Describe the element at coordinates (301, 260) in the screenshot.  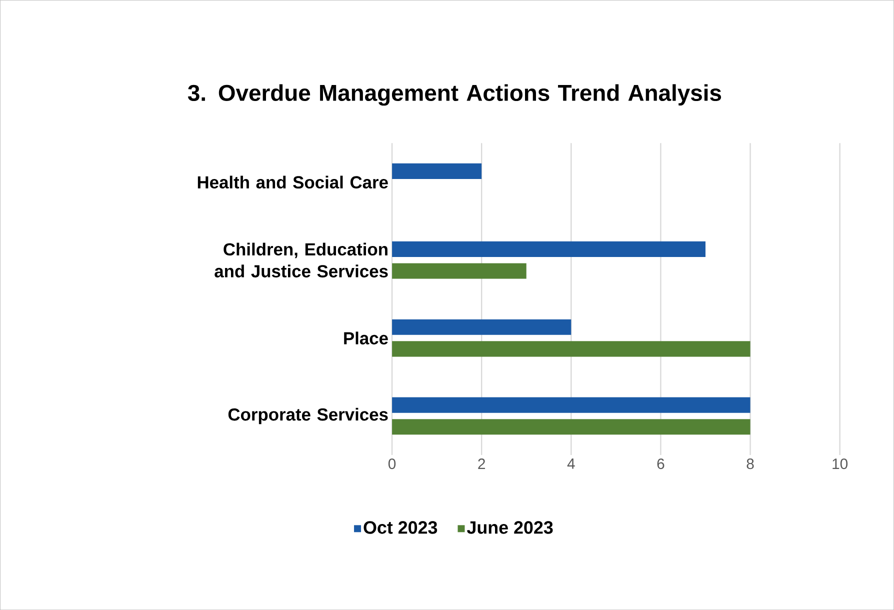
I see `y-tick-label: Children, Education and Justice Services` at that location.